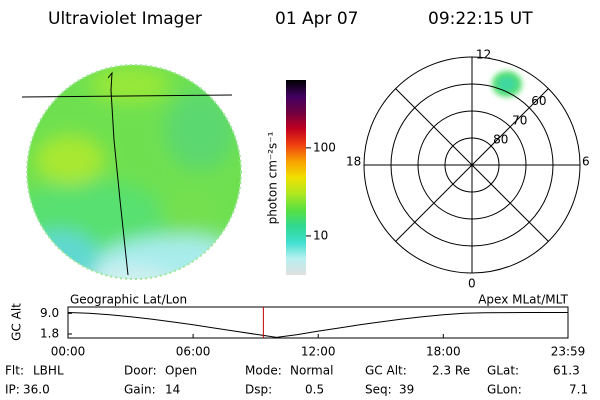 The image size is (600, 400). I want to click on x-tick-label: 12:00, so click(318, 352).